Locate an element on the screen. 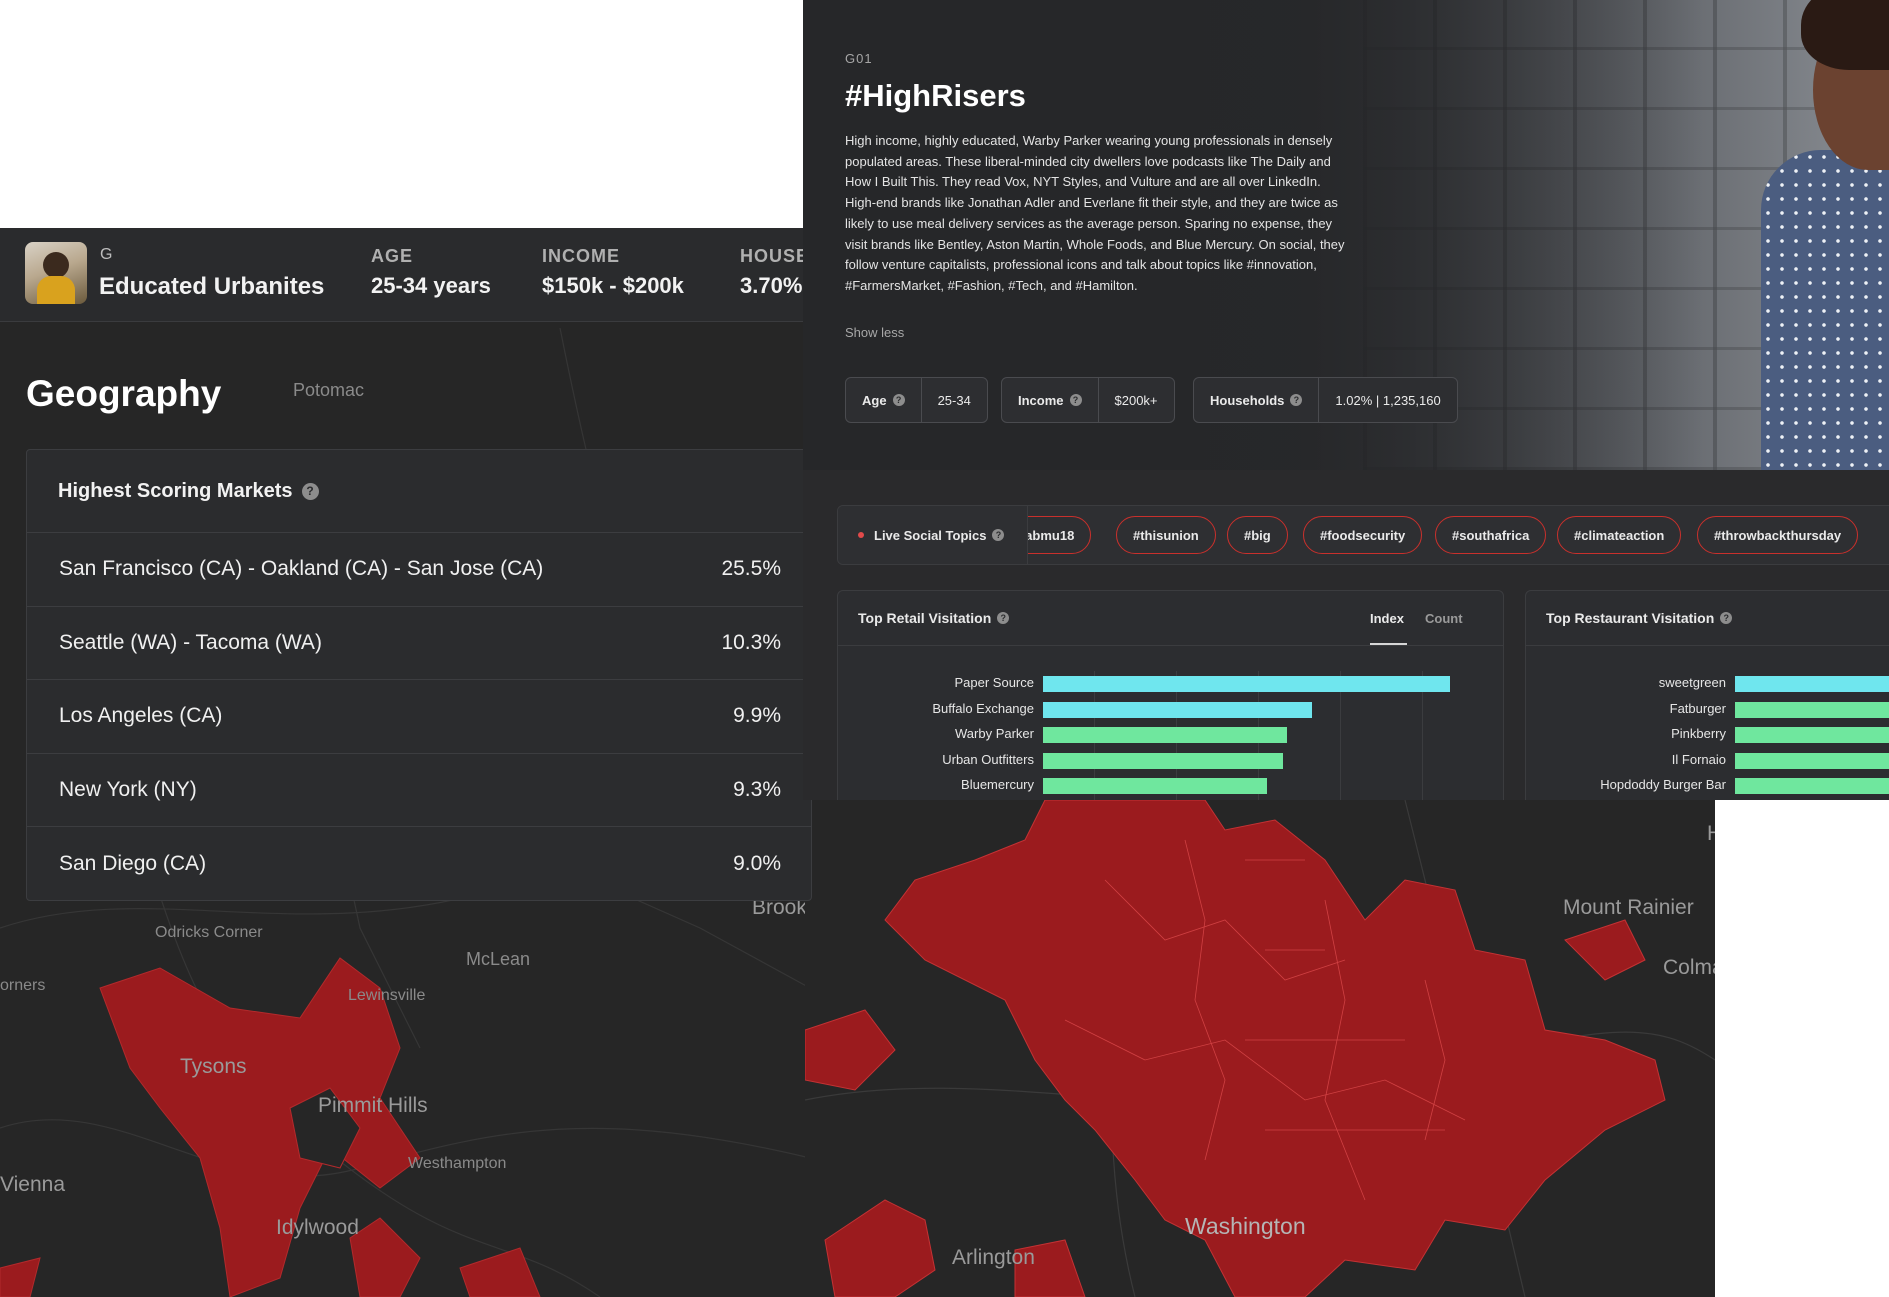 This screenshot has width=1889, height=1297. map-place-label: H is located at coordinates (1711, 833).